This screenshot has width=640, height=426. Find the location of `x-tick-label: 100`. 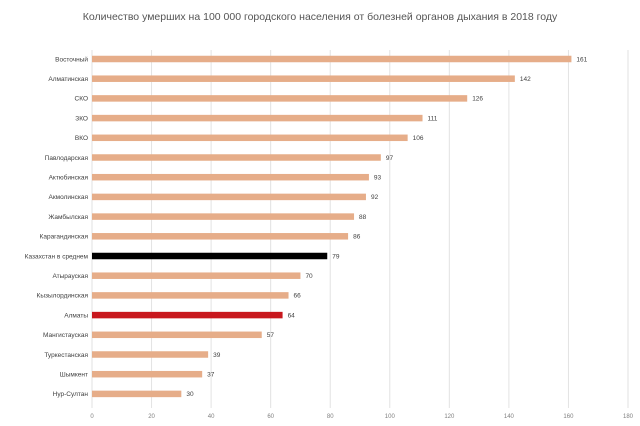

x-tick-label: 100 is located at coordinates (390, 417).